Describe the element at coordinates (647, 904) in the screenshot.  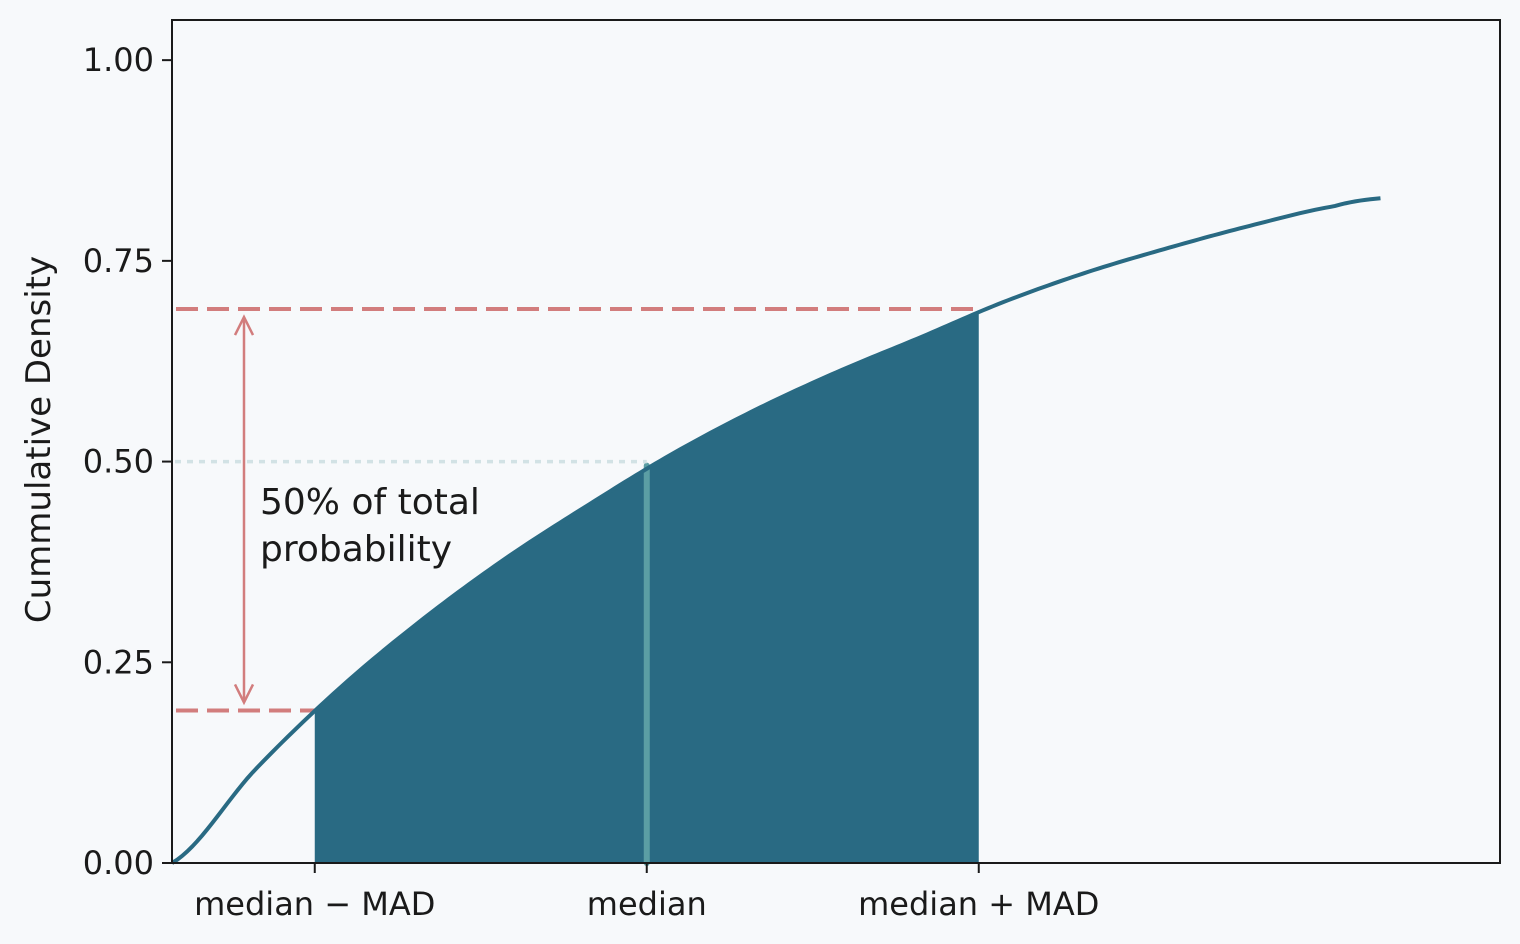
I see `x-tick-label: median` at that location.